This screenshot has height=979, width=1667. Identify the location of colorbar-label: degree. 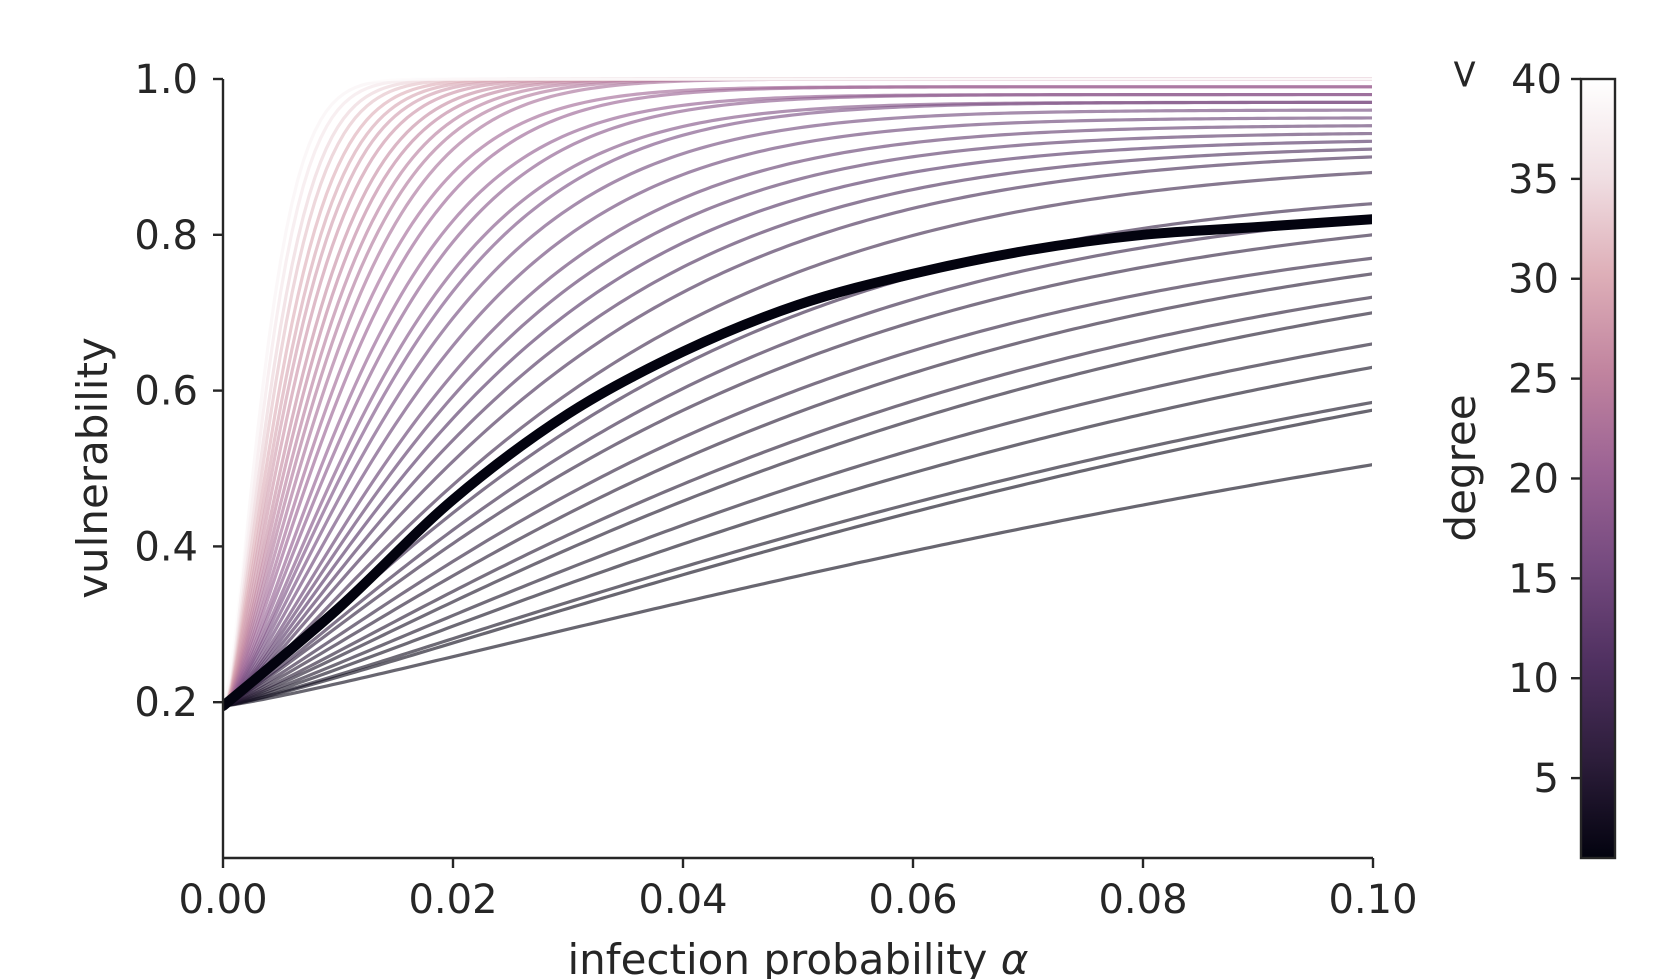
(1460, 467).